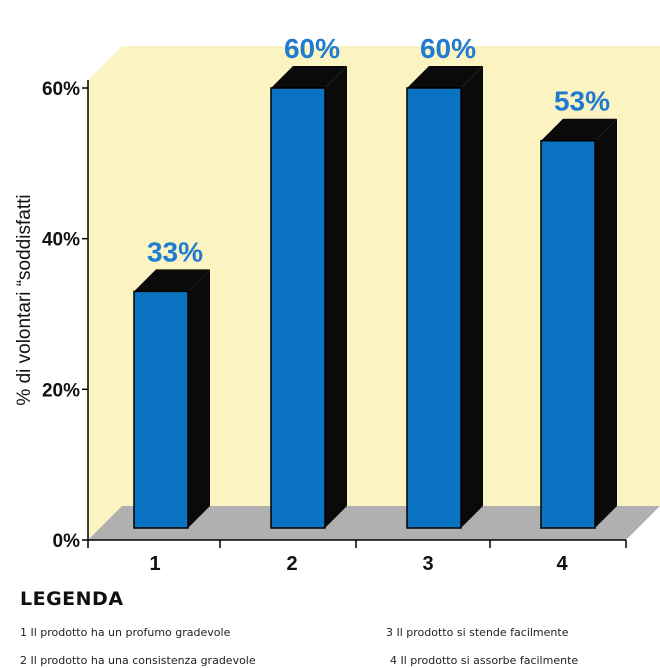  I want to click on chart-floor, so click(374, 523).